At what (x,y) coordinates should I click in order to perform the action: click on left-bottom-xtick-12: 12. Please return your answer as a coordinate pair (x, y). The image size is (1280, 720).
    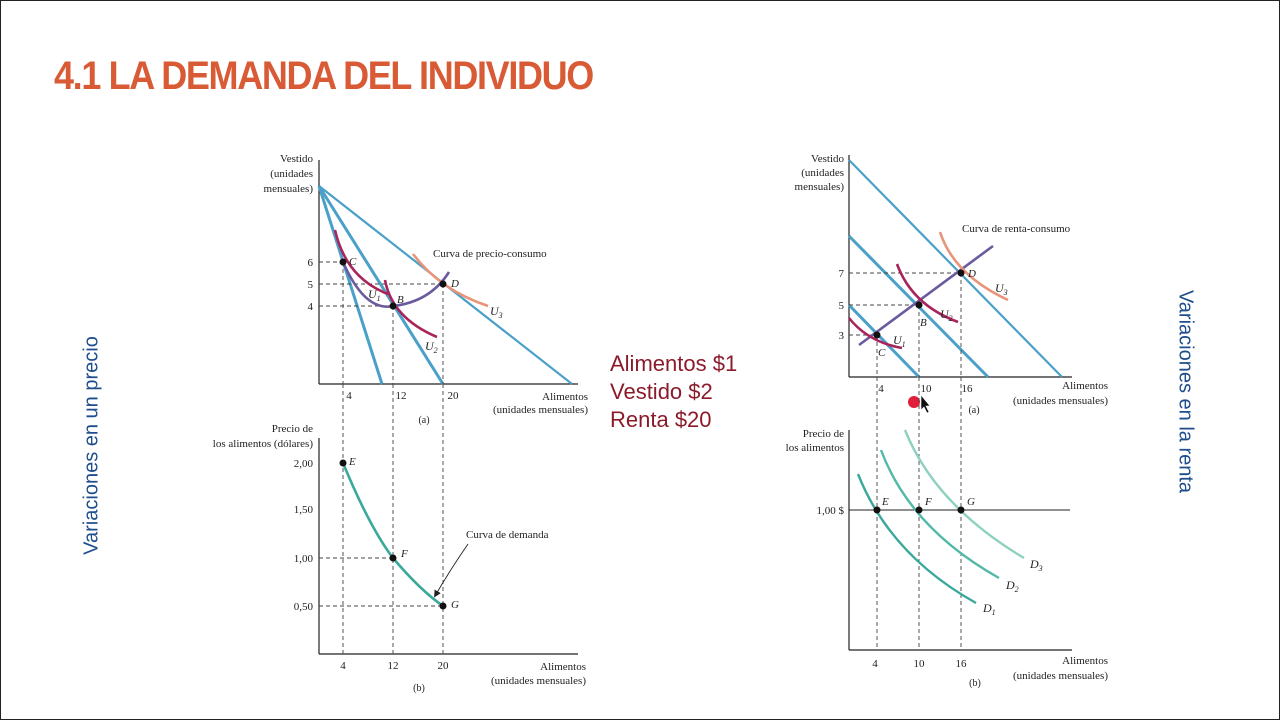
    Looking at the image, I should click on (393, 666).